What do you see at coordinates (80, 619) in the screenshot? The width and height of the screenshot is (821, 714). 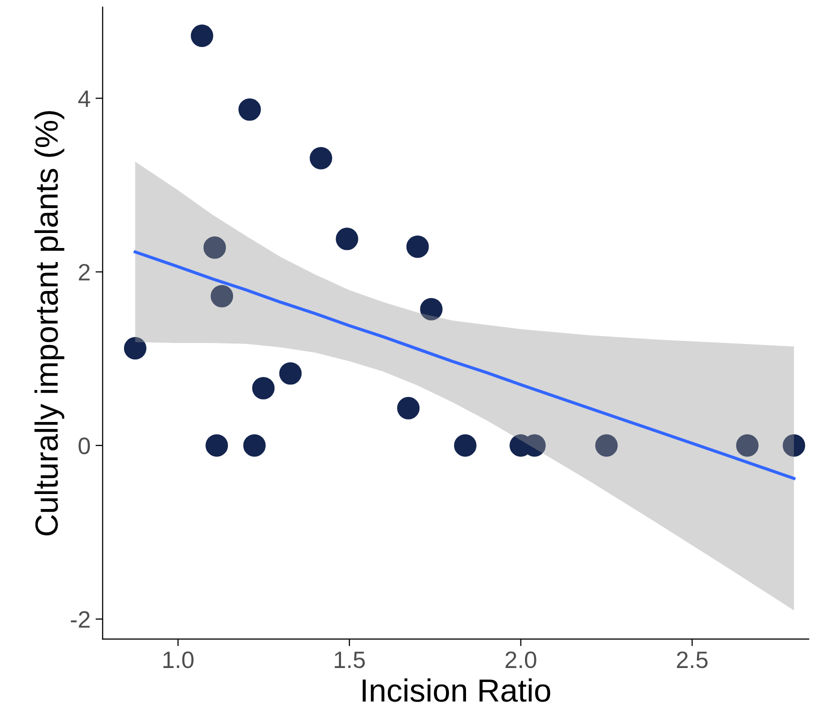 I see `y-tick-label: -2` at bounding box center [80, 619].